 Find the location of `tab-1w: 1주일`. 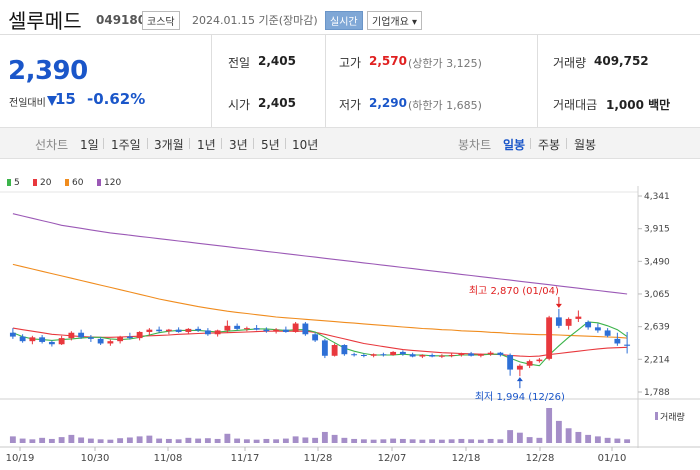

tab-1w: 1주일 is located at coordinates (126, 145).